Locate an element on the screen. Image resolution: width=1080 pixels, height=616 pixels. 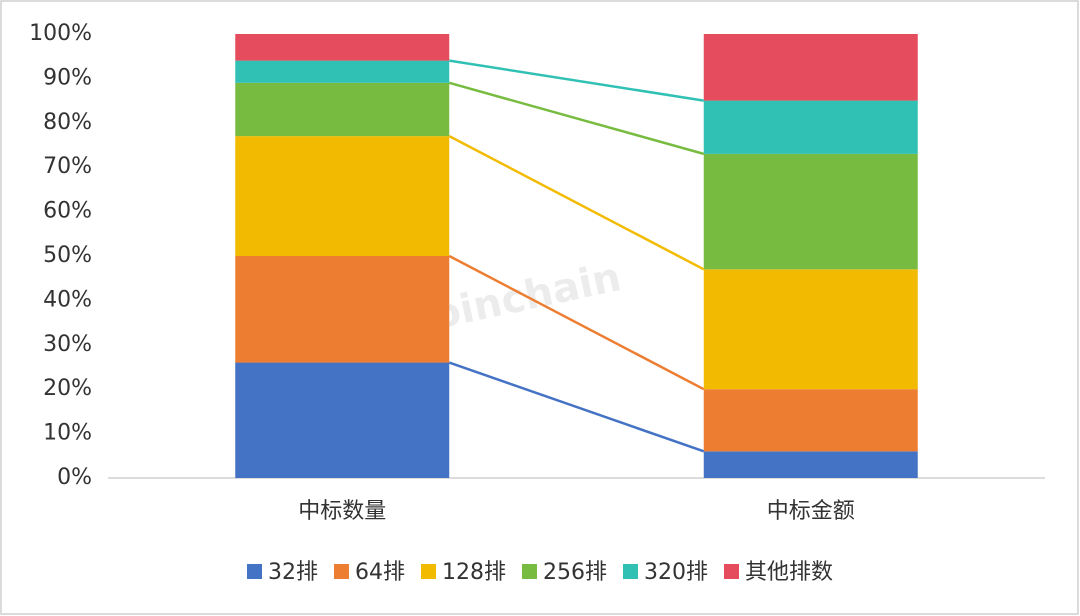
legend-label: 其他排数 is located at coordinates (789, 572).